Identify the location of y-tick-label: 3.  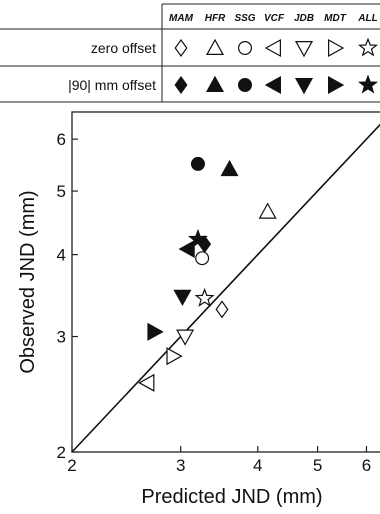
(61, 337).